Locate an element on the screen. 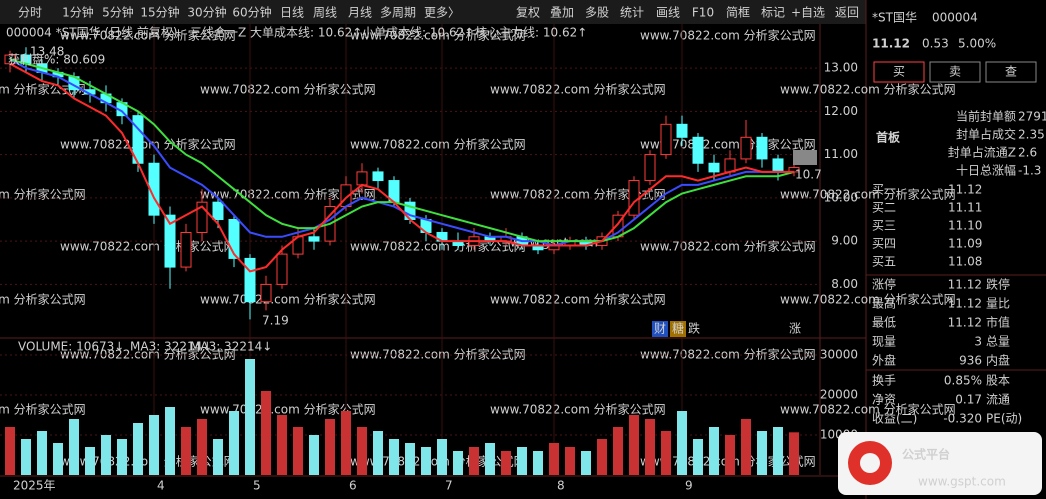 The image size is (1046, 499). y-tick-label: 30000 is located at coordinates (839, 355).